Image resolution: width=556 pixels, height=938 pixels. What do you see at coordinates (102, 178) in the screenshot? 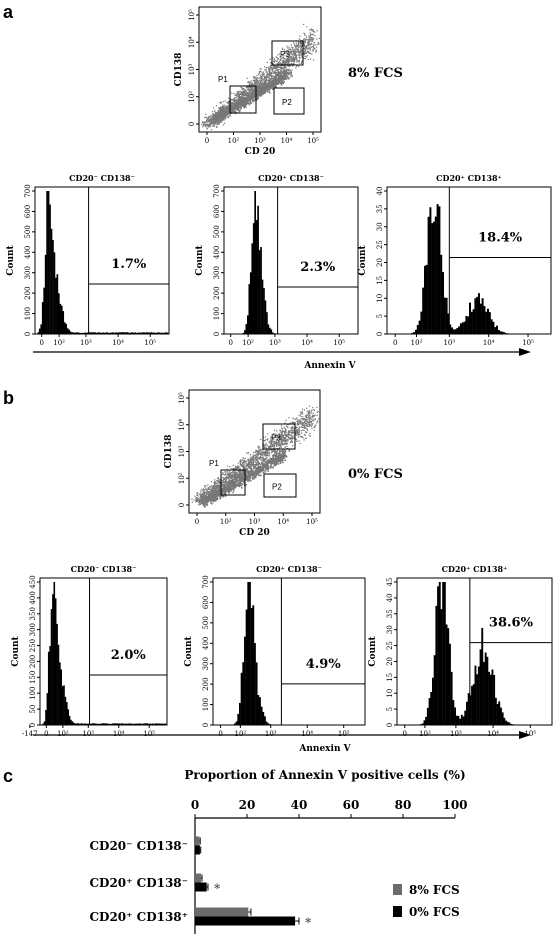
I see `histogram-title: CD20⁻ CD138⁻` at bounding box center [102, 178].